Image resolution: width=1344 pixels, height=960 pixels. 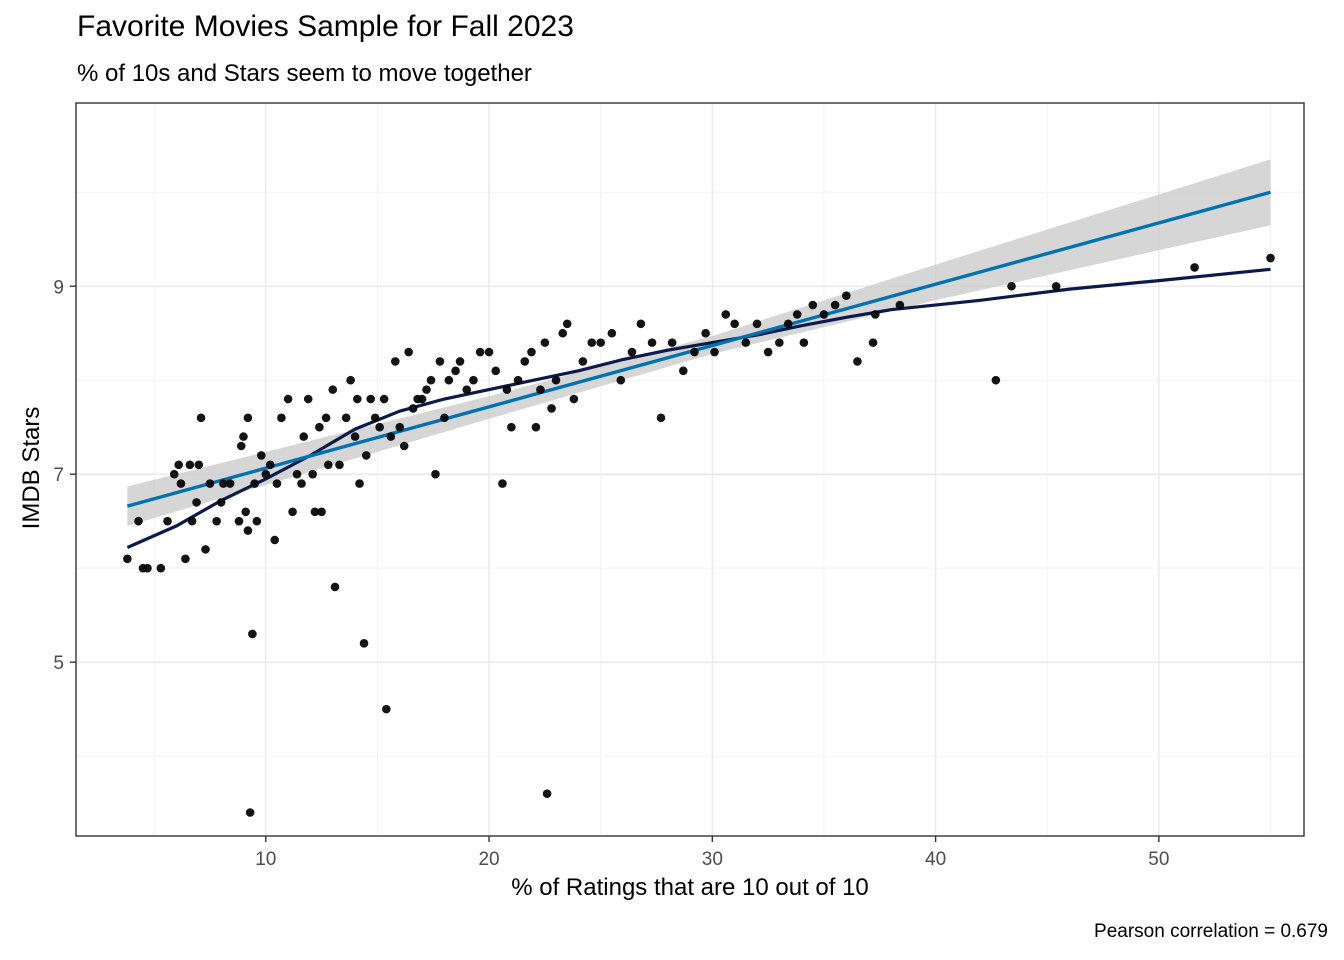 I want to click on x-tick-label: 40, so click(x=935, y=859).